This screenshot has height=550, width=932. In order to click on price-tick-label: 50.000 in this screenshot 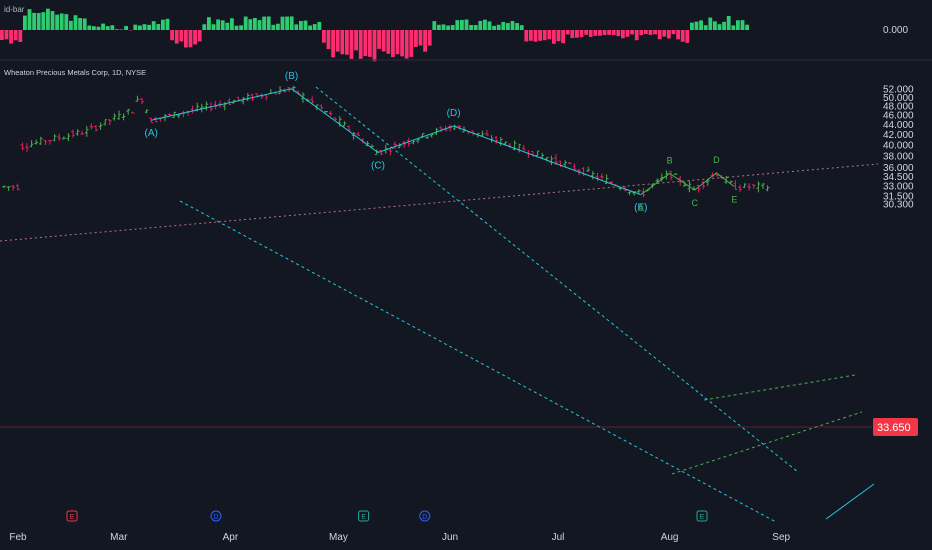, I will do `click(898, 98)`.